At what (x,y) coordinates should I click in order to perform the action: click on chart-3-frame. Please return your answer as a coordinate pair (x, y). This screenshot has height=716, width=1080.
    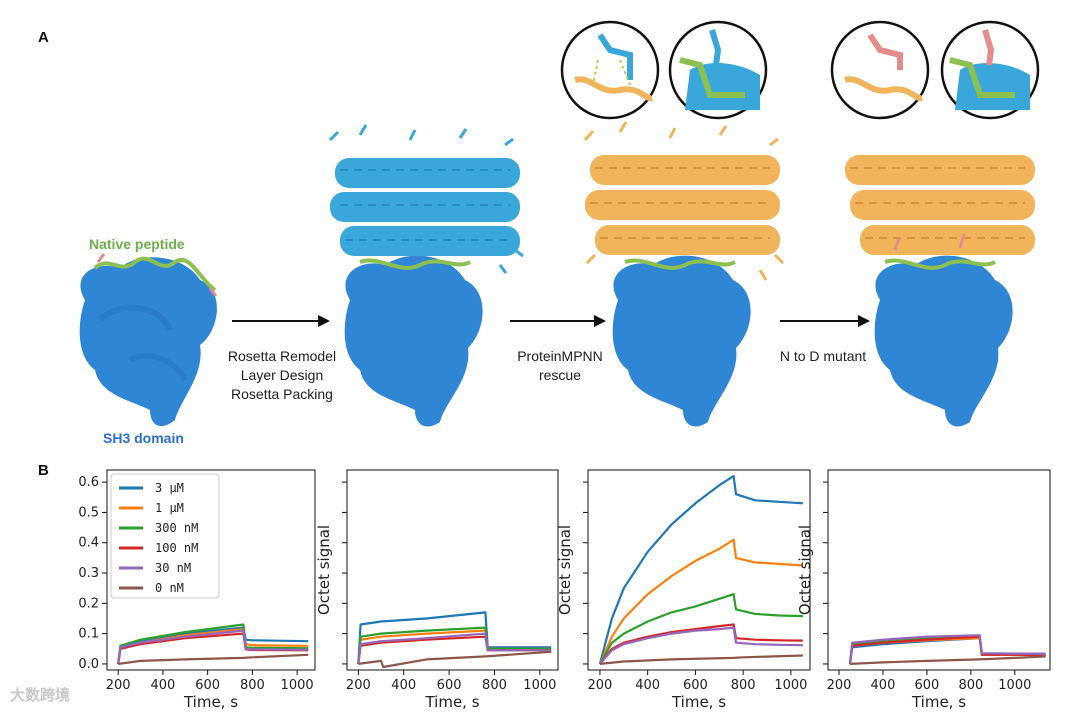
    Looking at the image, I should click on (699, 570).